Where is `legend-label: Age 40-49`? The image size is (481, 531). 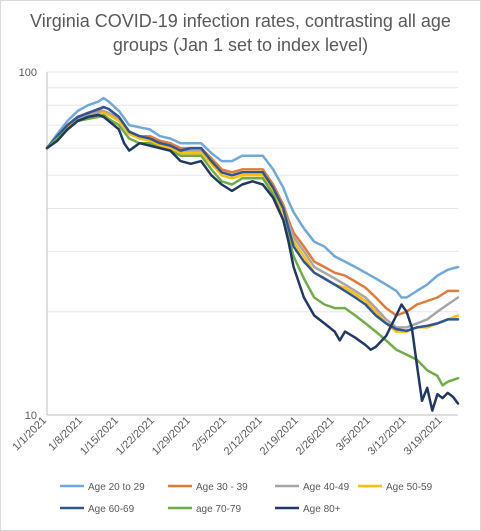 legend-label: Age 40-49 is located at coordinates (326, 487).